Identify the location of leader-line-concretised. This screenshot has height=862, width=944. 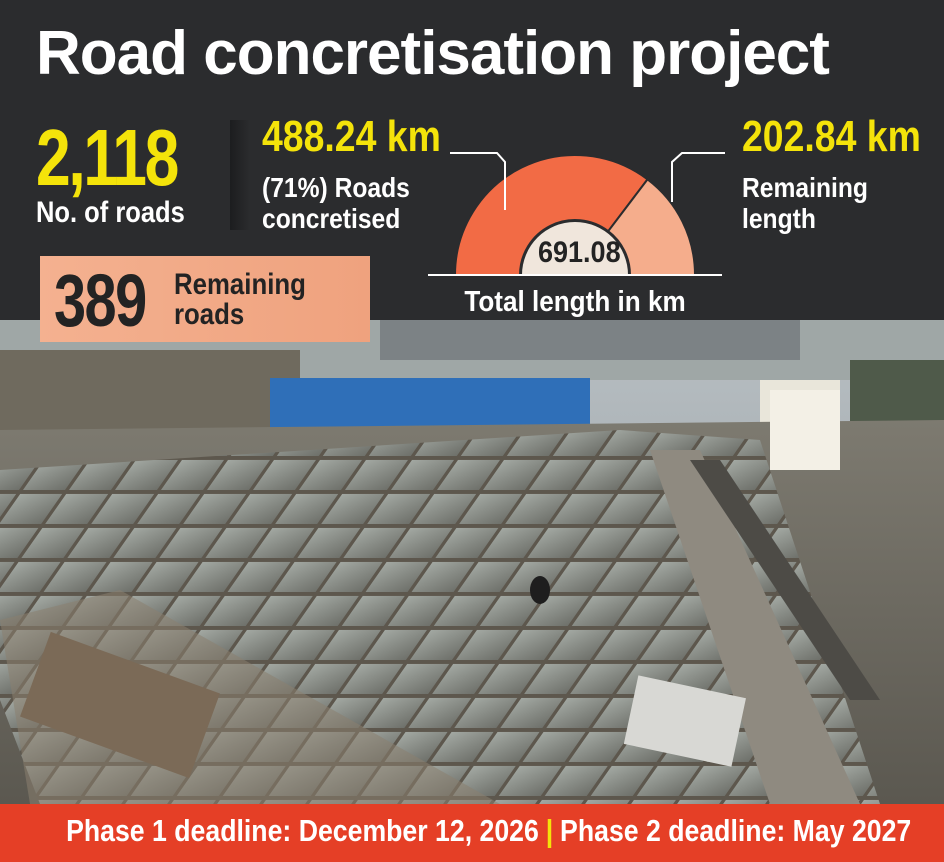
(478, 181).